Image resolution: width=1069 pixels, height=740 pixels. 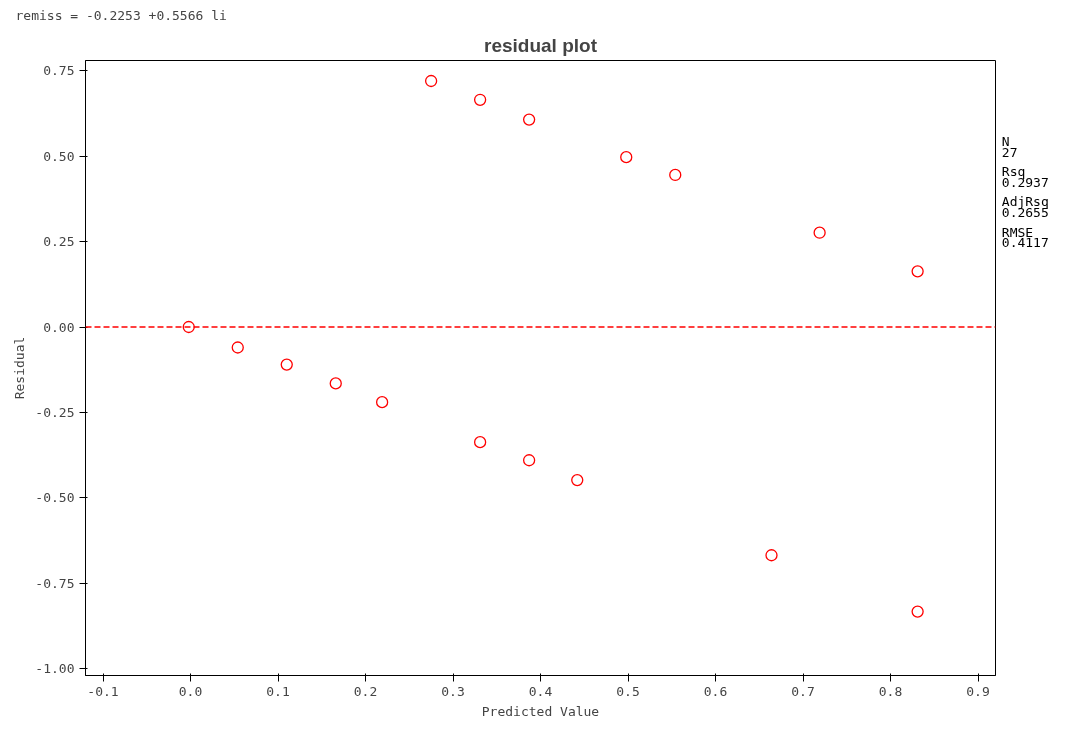 I want to click on chart-title: residual plot, so click(x=541, y=45).